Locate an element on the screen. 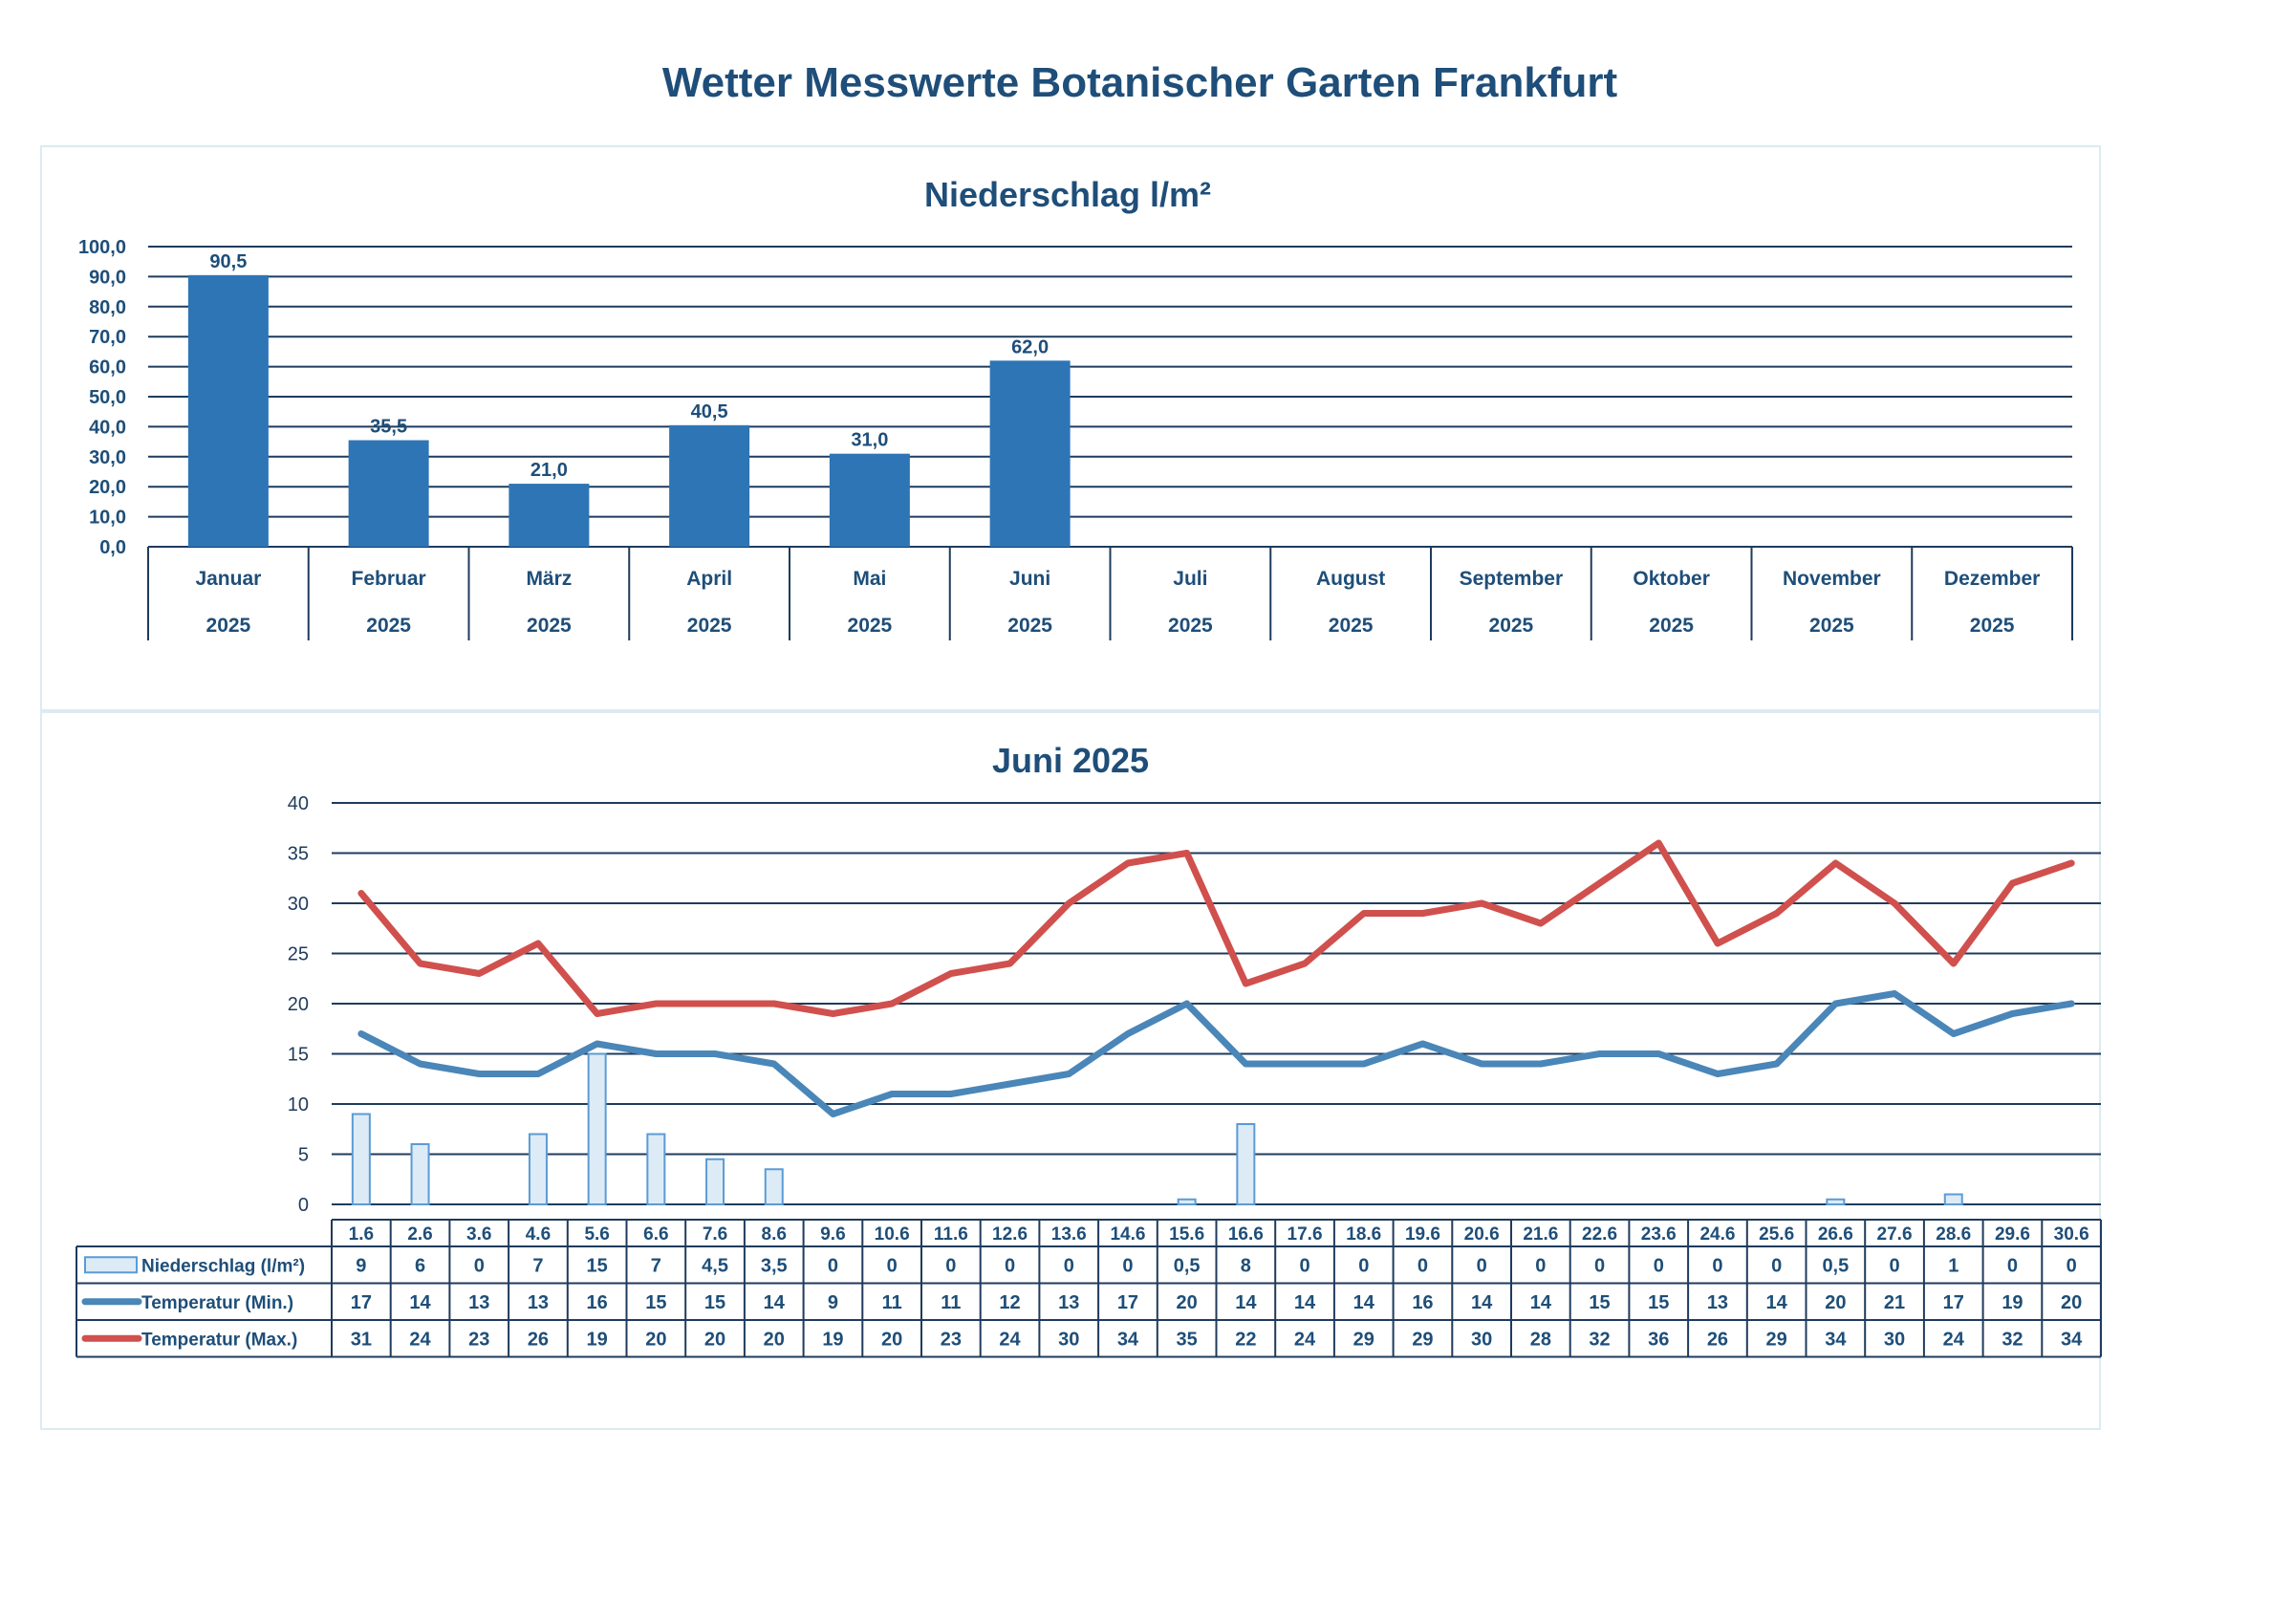  x-tick-label: Oktober is located at coordinates (1671, 579).